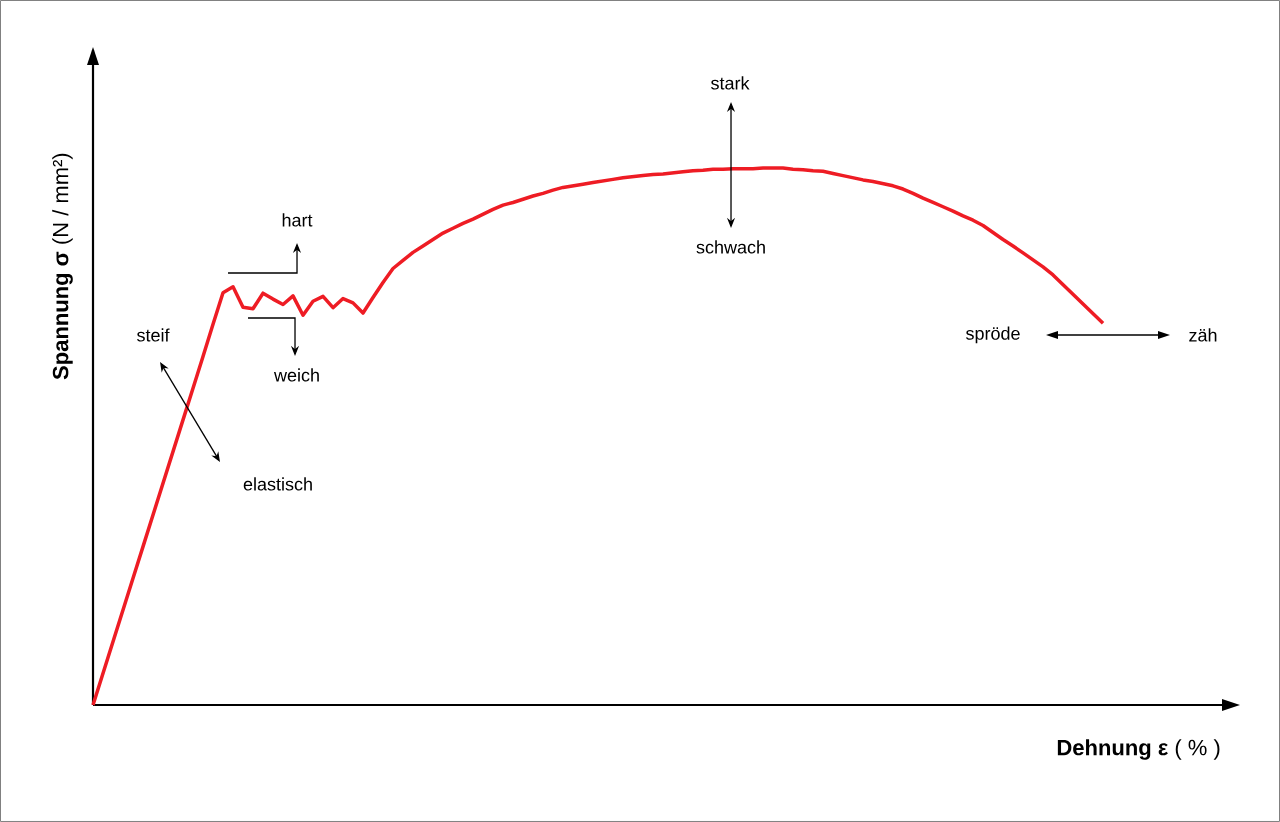  I want to click on annotation: elastisch, so click(277, 484).